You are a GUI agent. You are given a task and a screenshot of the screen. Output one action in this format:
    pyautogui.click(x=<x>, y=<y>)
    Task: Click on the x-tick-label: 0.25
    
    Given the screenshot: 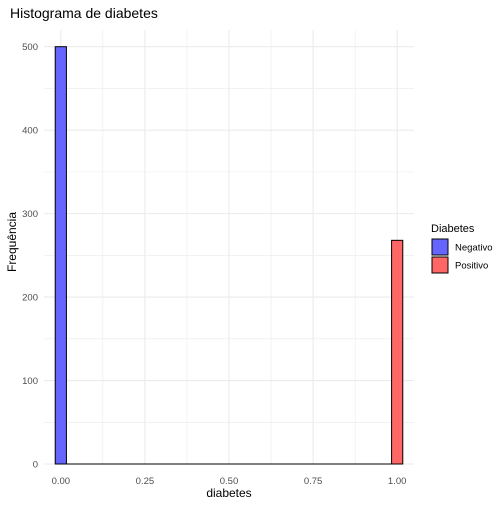 What is the action you would take?
    pyautogui.click(x=145, y=481)
    